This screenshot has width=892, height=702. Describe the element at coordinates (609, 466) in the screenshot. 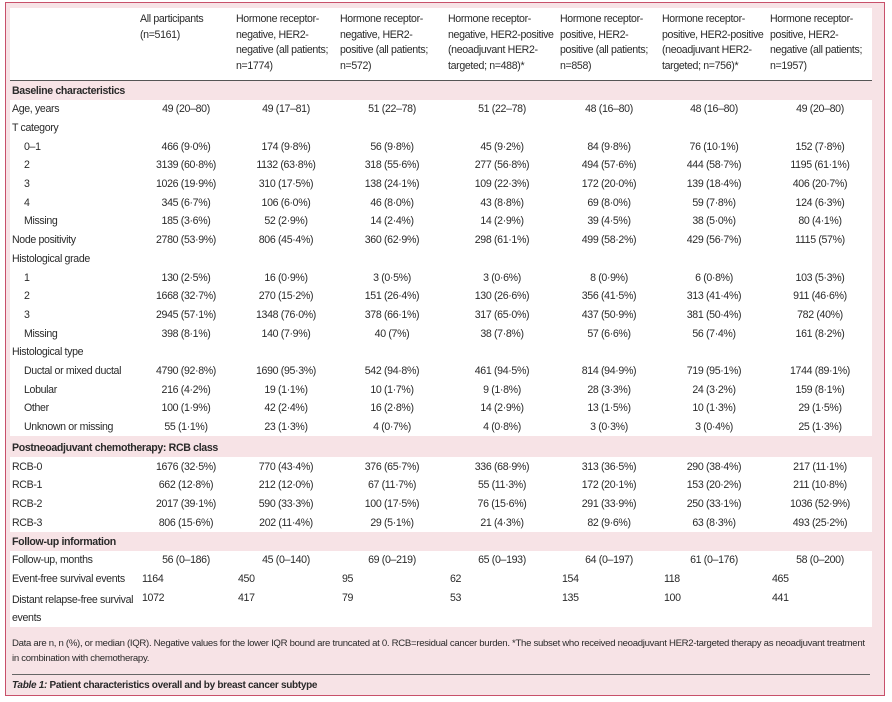

I see `value-cell: 313 (36·5%)` at that location.